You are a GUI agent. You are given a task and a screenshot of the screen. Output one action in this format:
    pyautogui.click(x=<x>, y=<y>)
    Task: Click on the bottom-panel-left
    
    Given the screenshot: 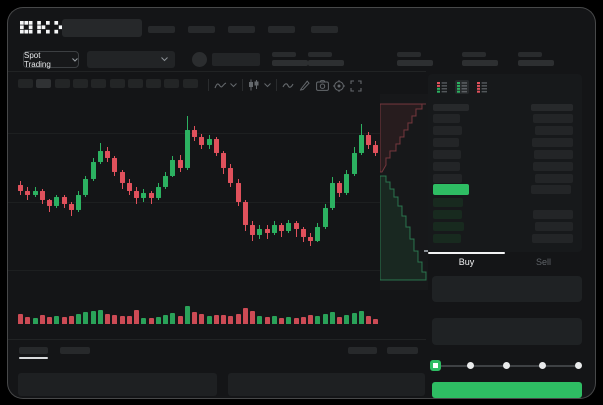 What is the action you would take?
    pyautogui.click(x=117, y=384)
    